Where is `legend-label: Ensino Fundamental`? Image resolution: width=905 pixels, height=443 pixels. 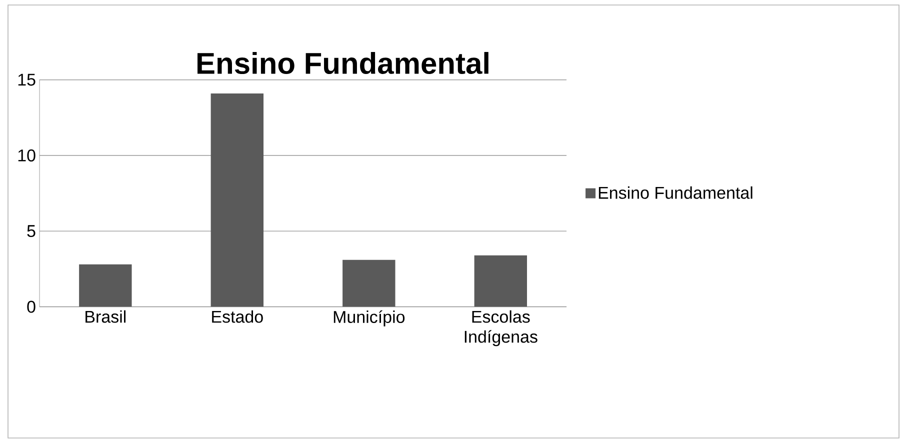 legend-label: Ensino Fundamental is located at coordinates (675, 192).